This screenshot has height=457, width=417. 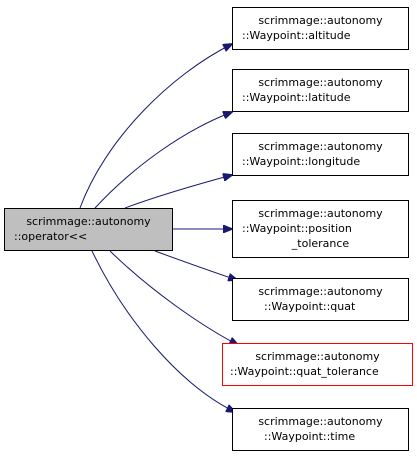 I want to click on edge-to-quat-tolerance, so click(x=174, y=298).